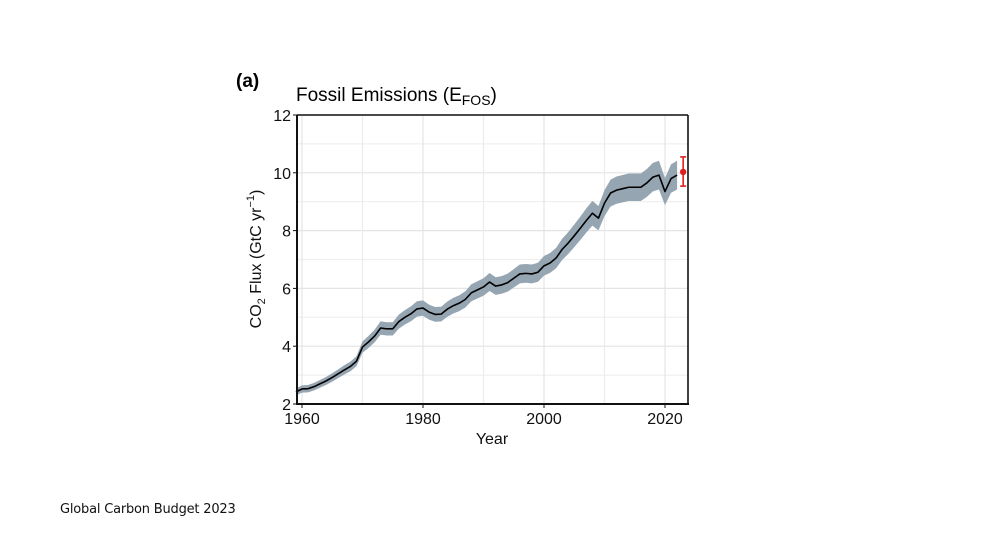 Image resolution: width=985 pixels, height=551 pixels. What do you see at coordinates (286, 347) in the screenshot?
I see `y-tick-label: 4` at bounding box center [286, 347].